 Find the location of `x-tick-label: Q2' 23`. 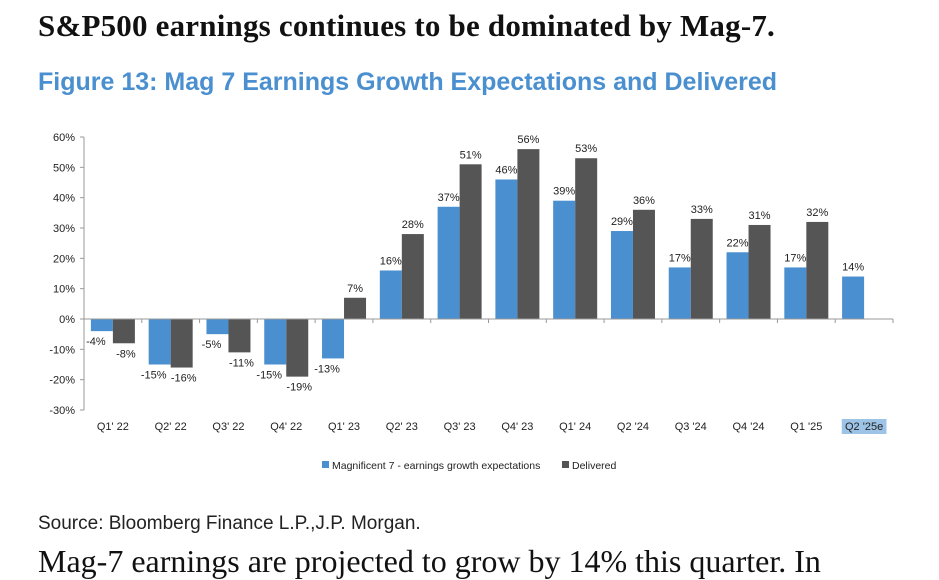

x-tick-label: Q2' 23 is located at coordinates (402, 427).